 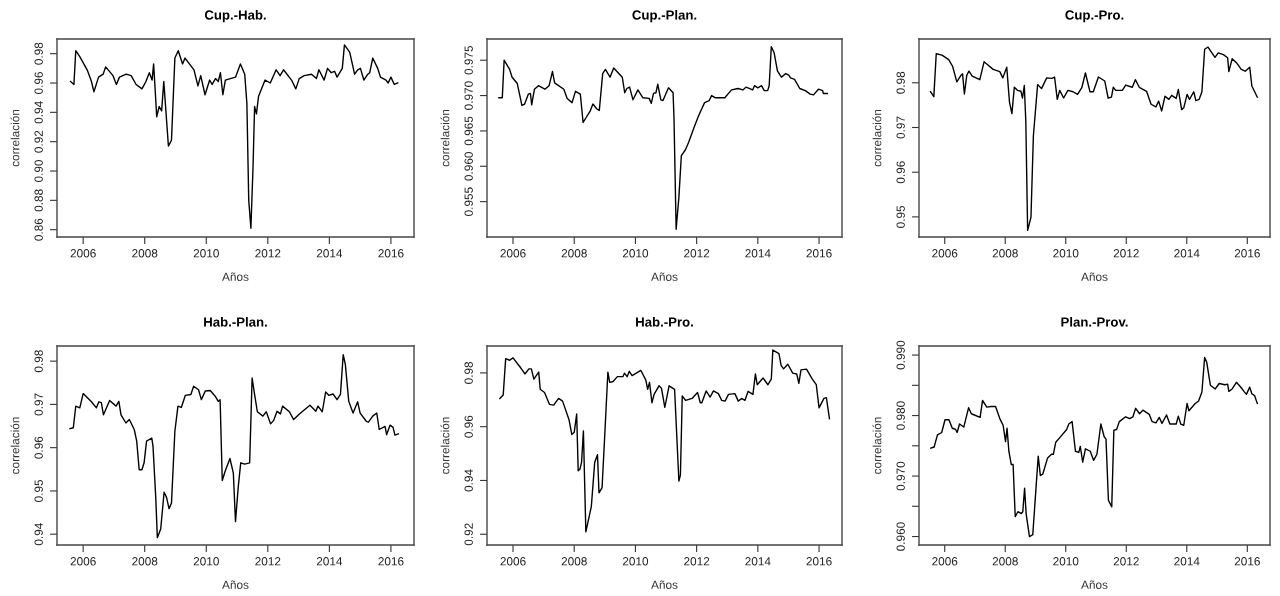 I want to click on y-tick-label: 0.90, so click(x=38, y=171).